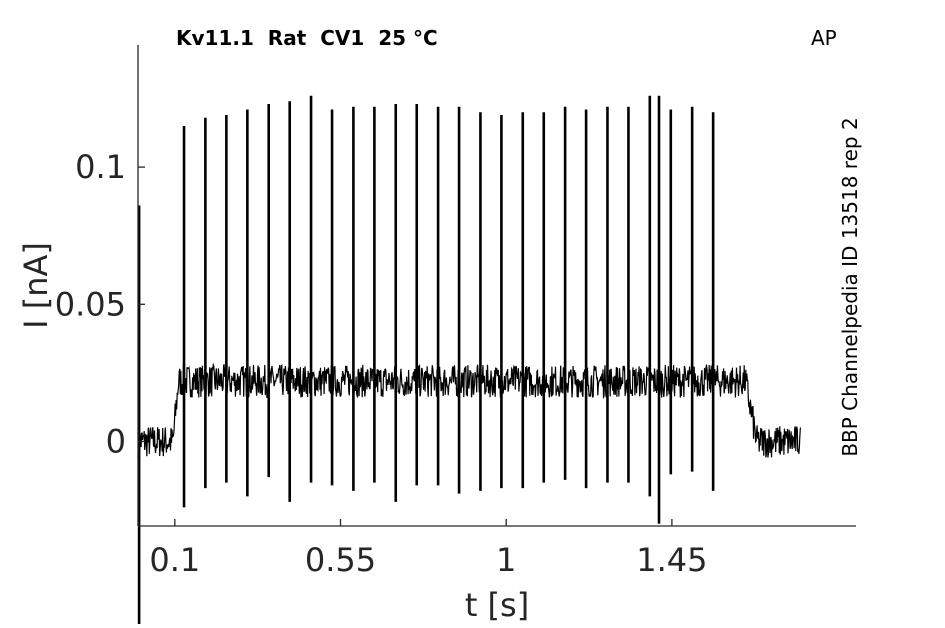 The image size is (945, 628). Describe the element at coordinates (90, 304) in the screenshot. I see `y-tick-label: 0.05` at that location.